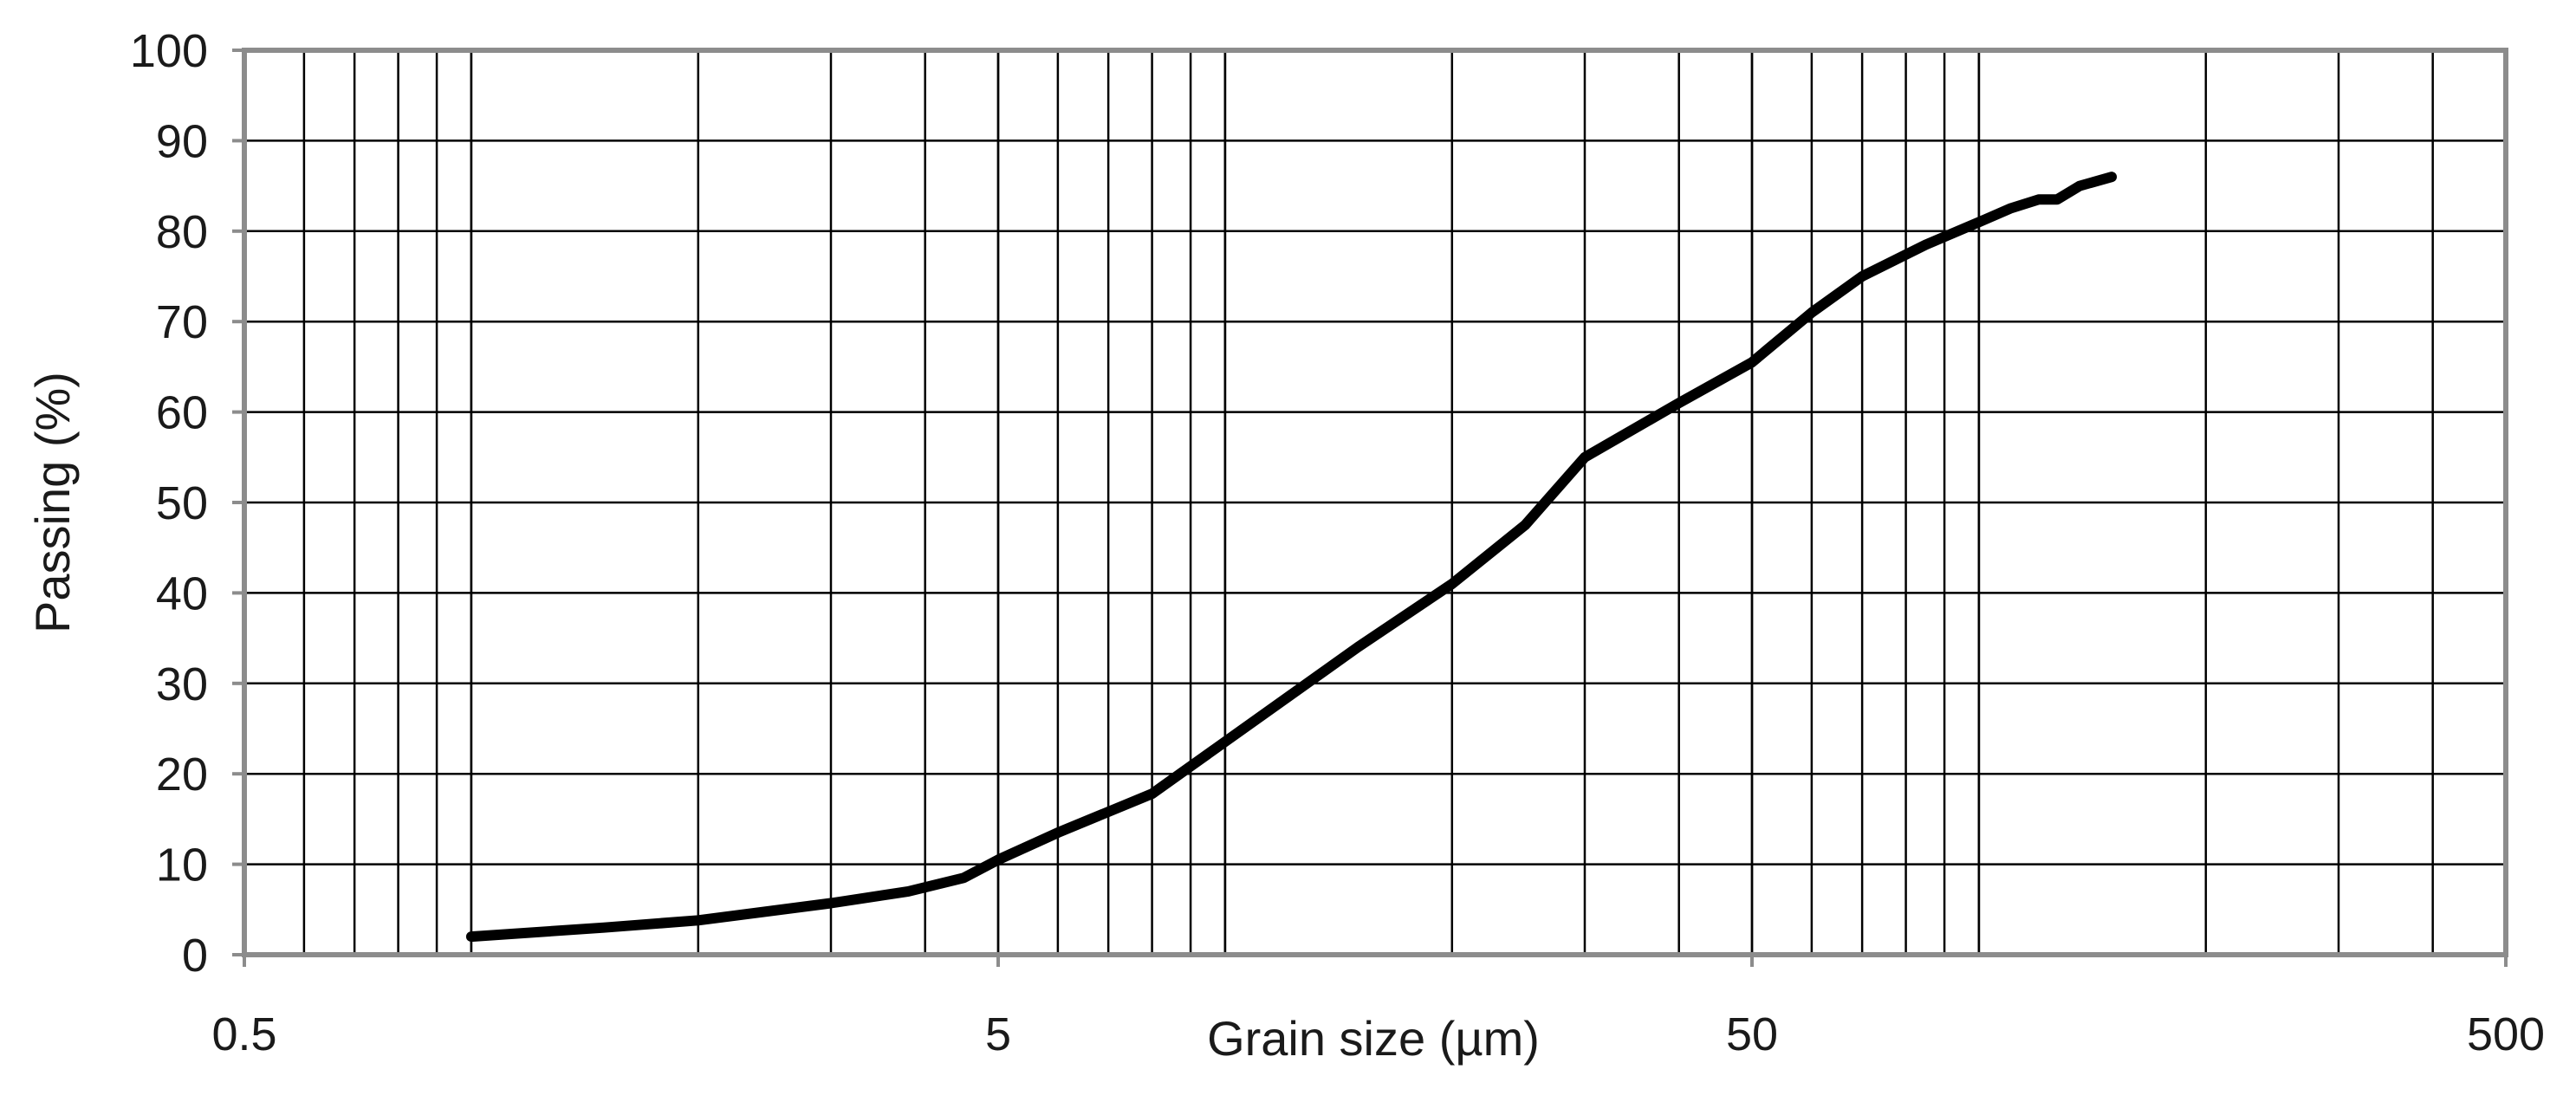  I want to click on y-tick-label: 20, so click(182, 775).